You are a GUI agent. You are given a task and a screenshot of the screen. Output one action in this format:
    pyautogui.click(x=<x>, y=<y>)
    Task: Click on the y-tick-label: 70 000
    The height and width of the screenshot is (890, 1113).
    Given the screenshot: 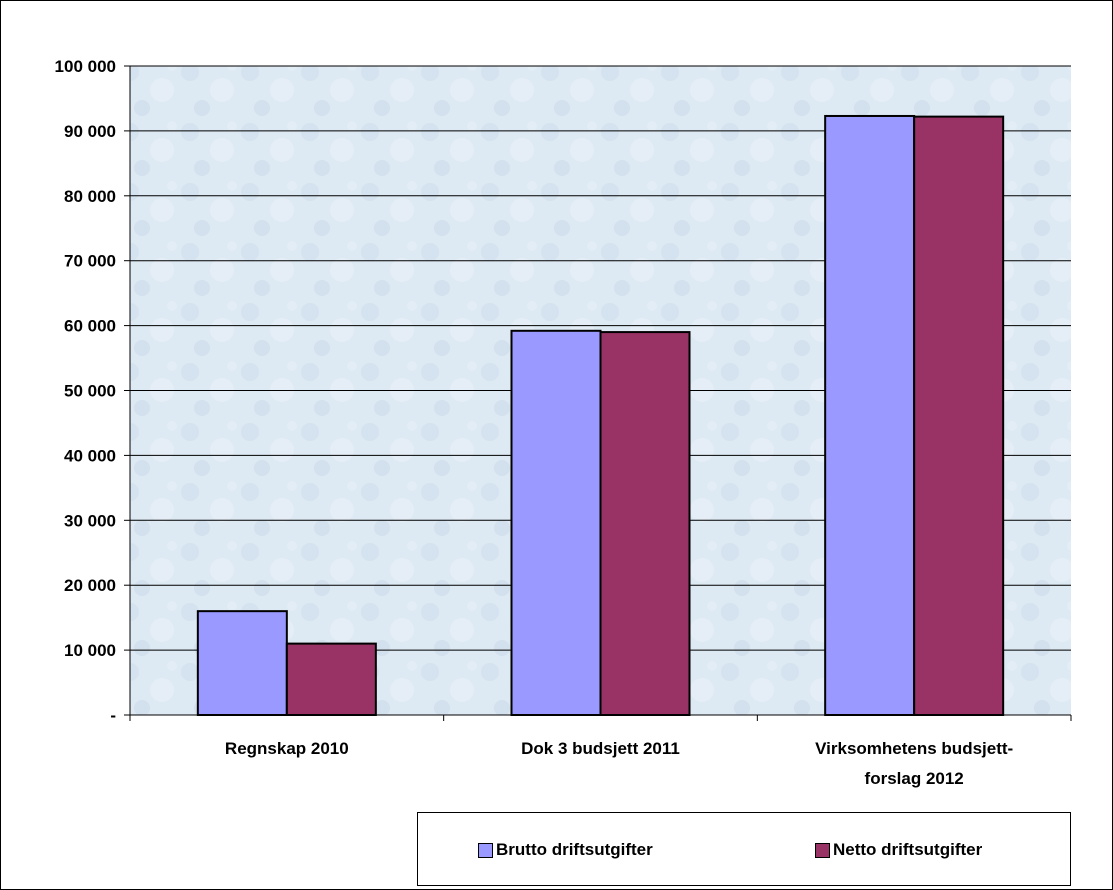 What is the action you would take?
    pyautogui.click(x=90, y=261)
    